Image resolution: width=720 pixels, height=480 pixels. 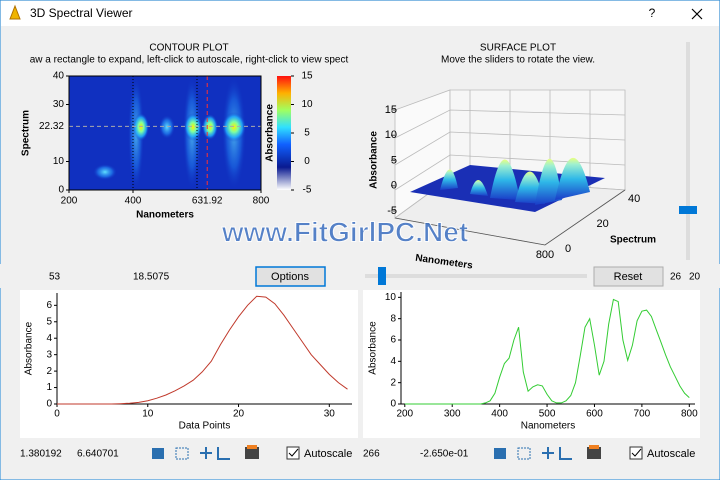 What do you see at coordinates (330, 414) in the screenshot?
I see `x-tick-label: 30` at bounding box center [330, 414].